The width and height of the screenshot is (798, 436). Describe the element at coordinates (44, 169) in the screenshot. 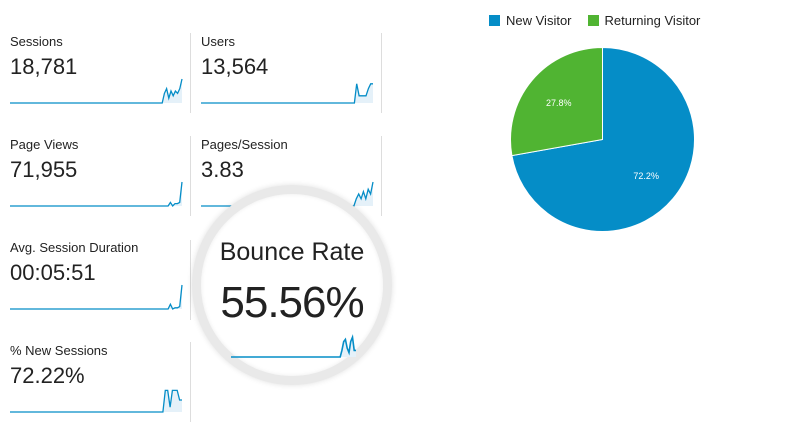

I see `metric-value: 71,955` at that location.